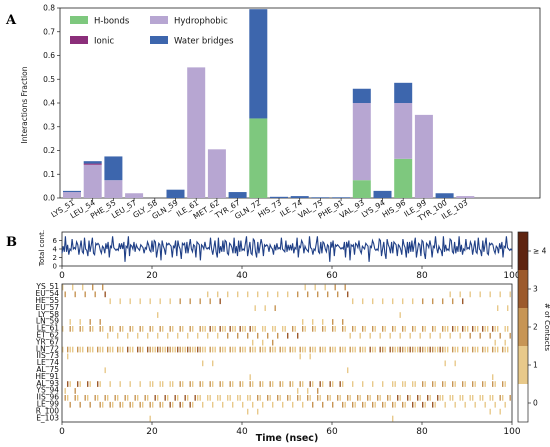 The height and width of the screenshot is (447, 550). I want to click on heatmap-row-label: YR_67, so click(47, 341).